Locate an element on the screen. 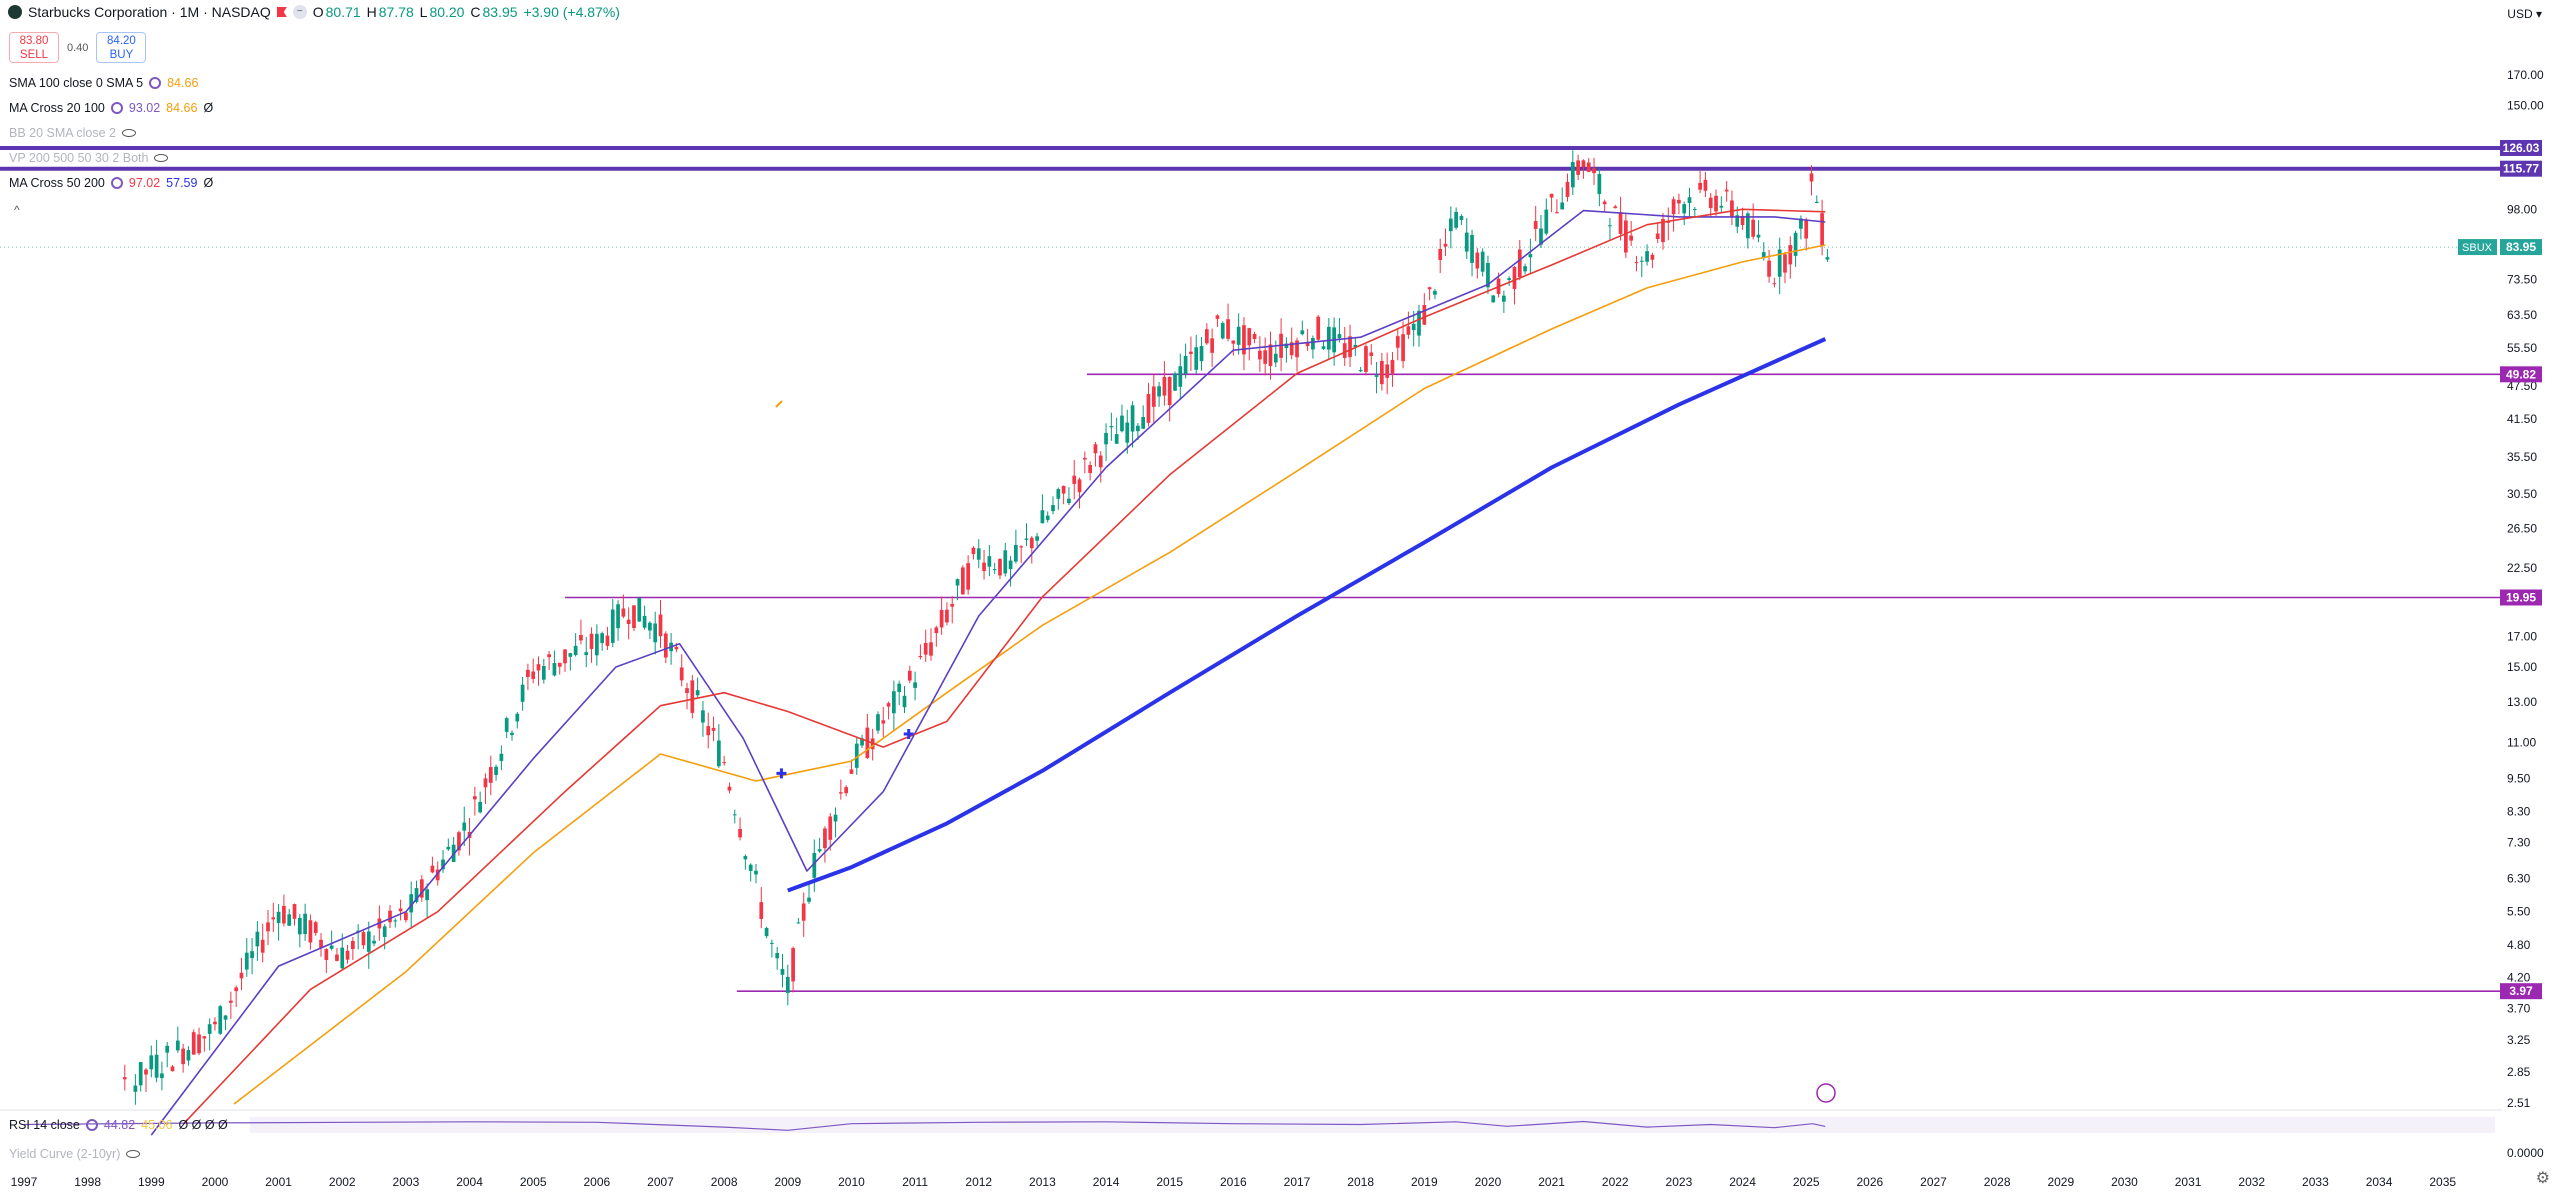  symbol-title: Starbucks Corporation · 1M · NASDAQ is located at coordinates (149, 12).